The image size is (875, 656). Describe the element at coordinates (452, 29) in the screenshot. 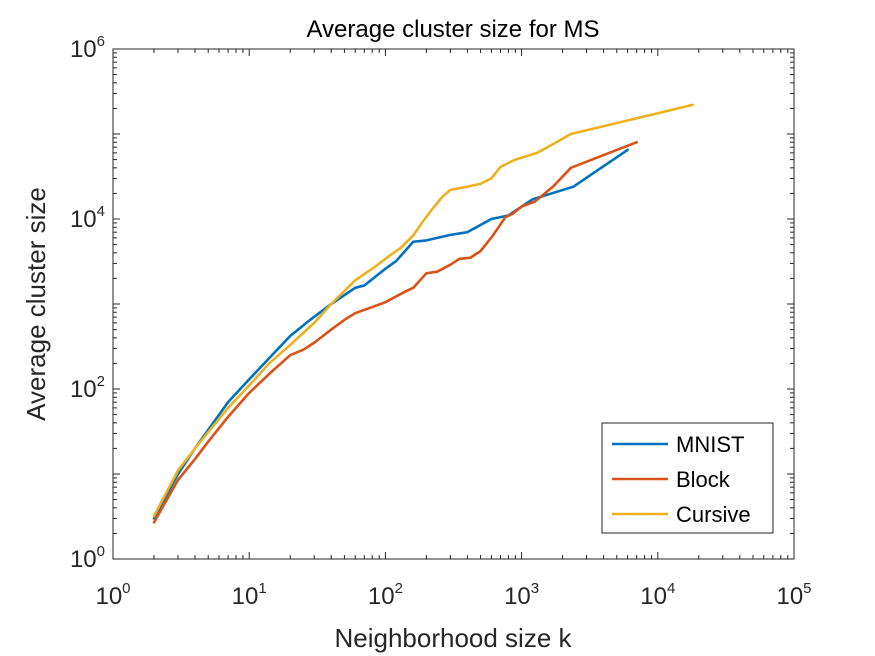

I see `chart-title: Average cluster size for MS` at that location.